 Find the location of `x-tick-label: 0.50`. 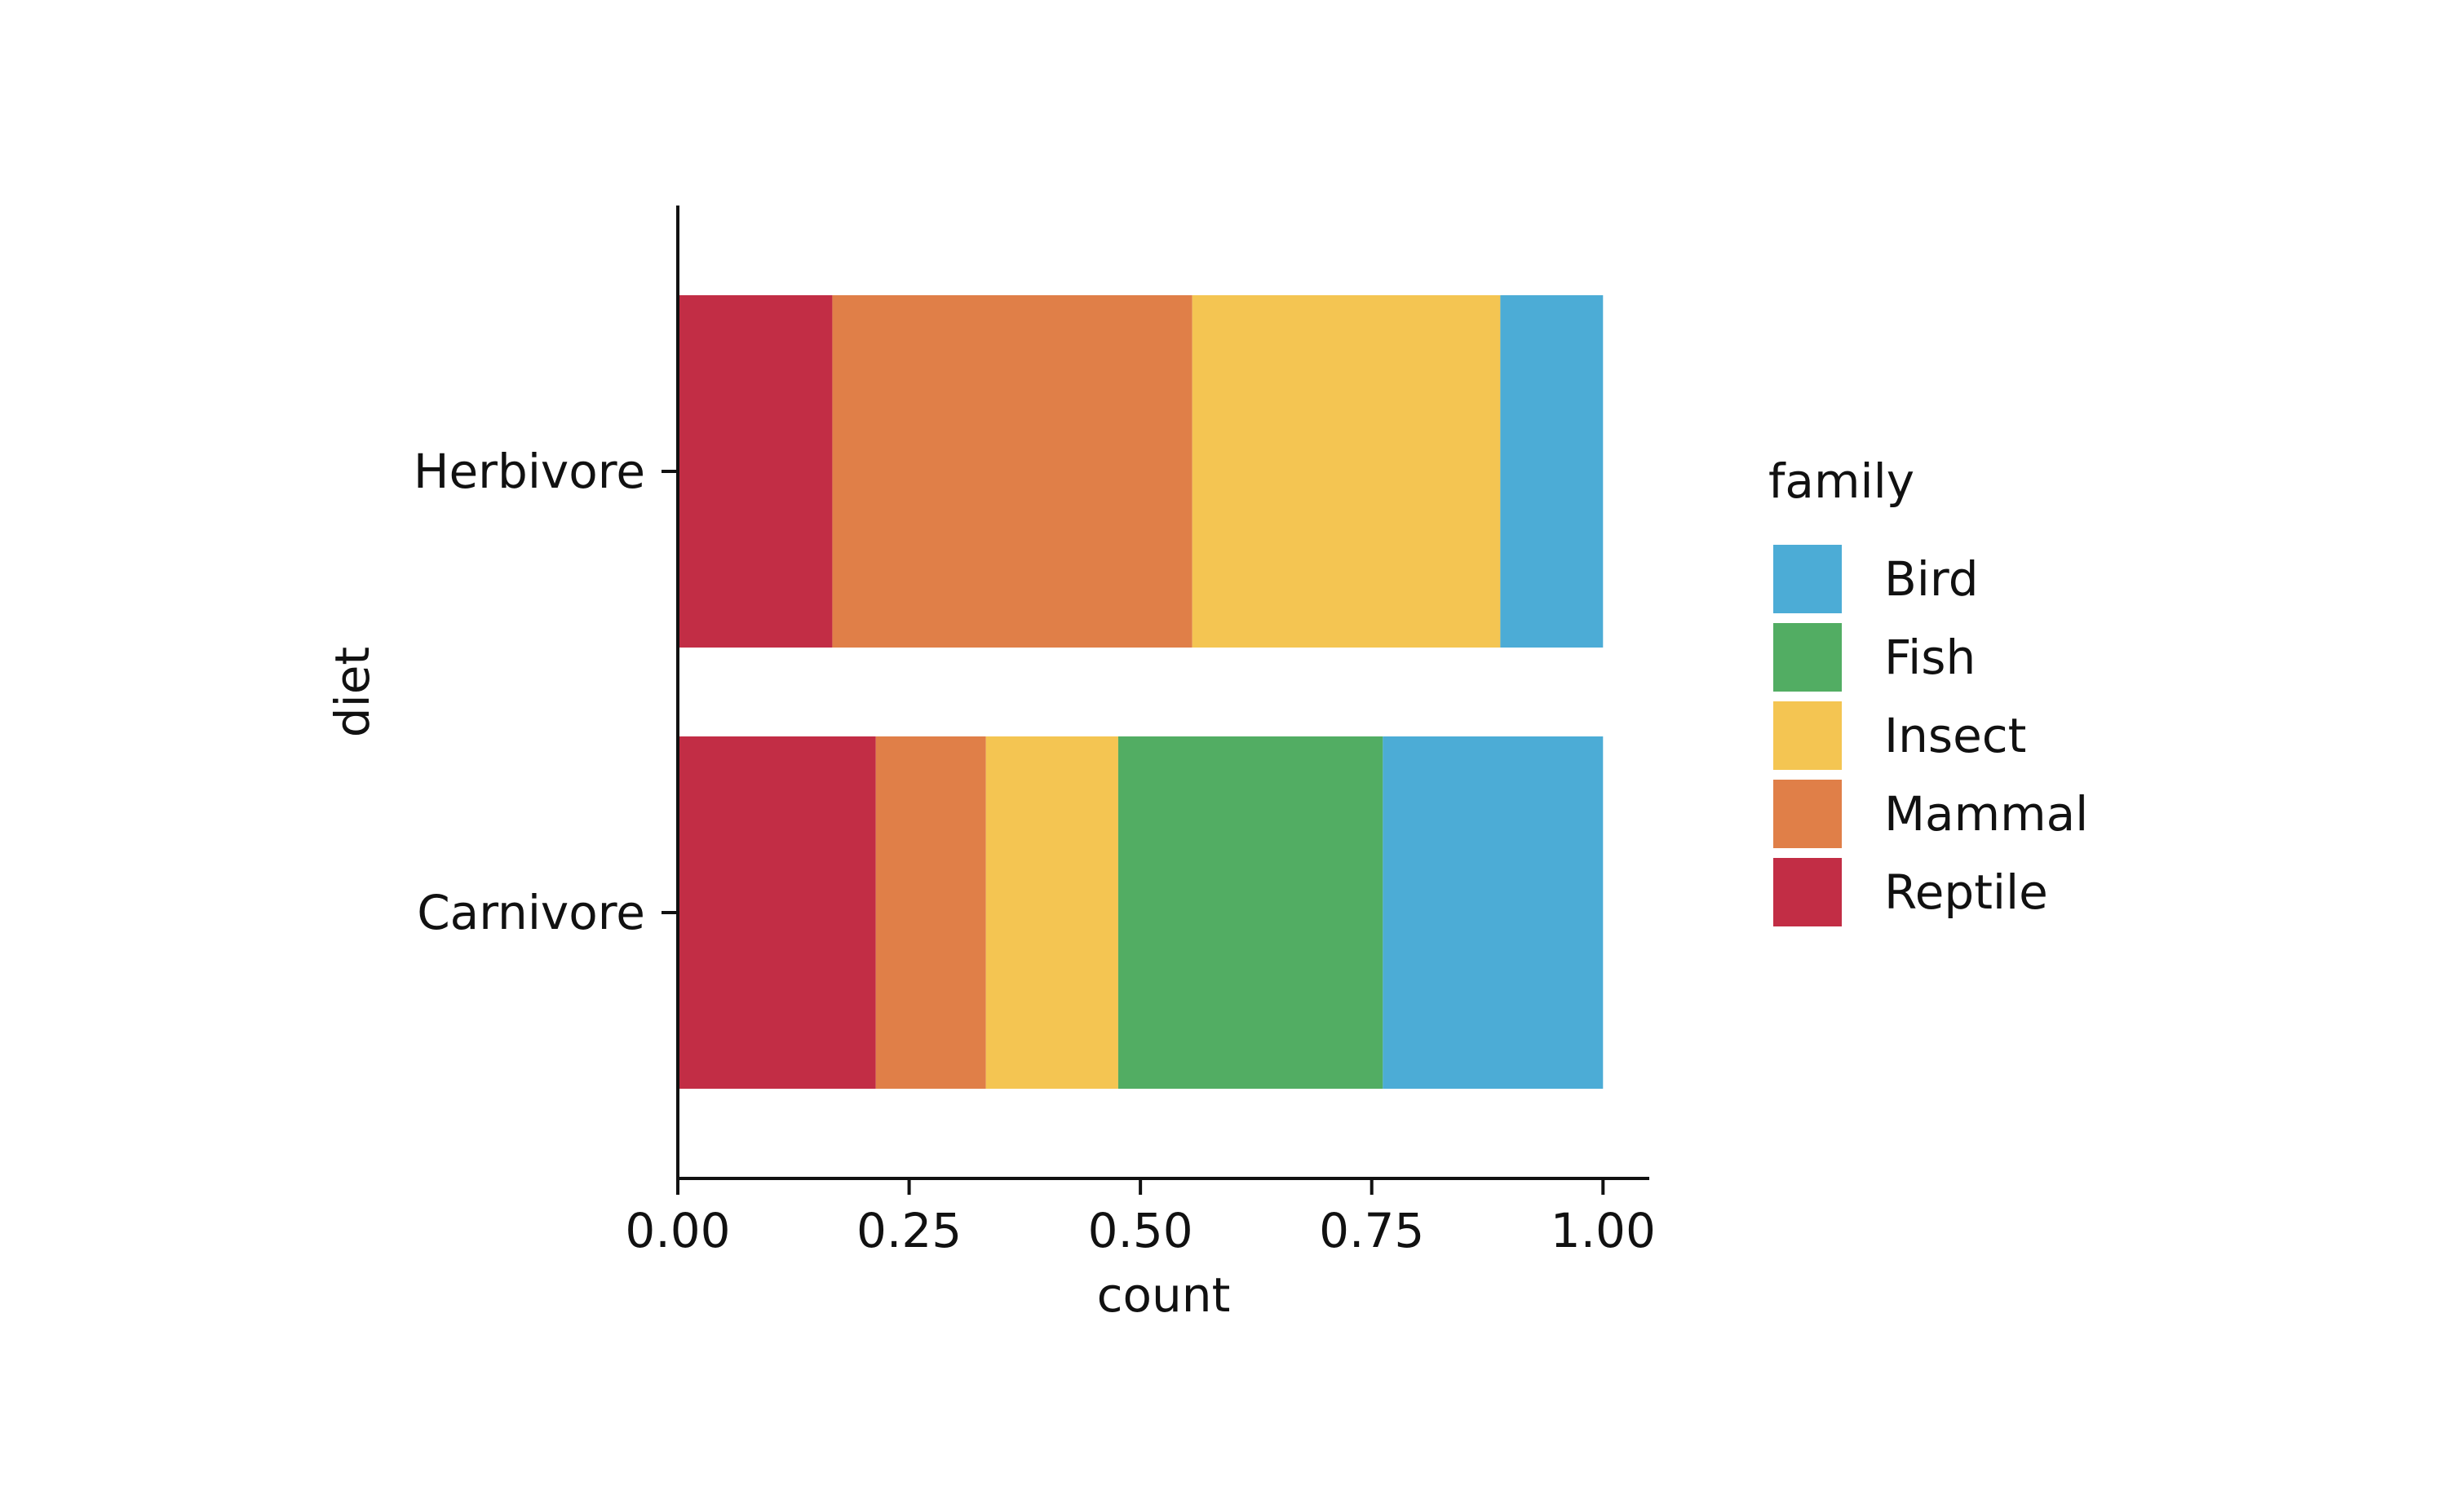

x-tick-label: 0.50 is located at coordinates (1140, 1230).